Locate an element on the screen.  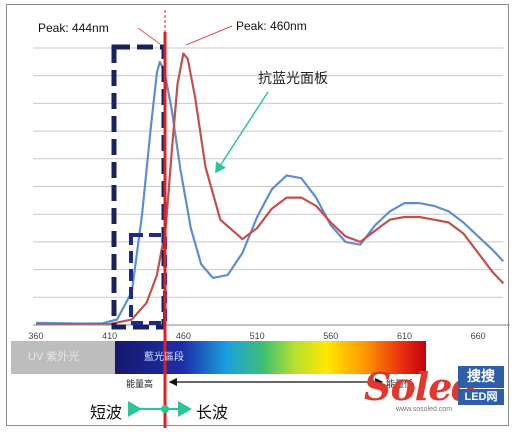
logo-cn-text: 搜搜 is located at coordinates (481, 377).